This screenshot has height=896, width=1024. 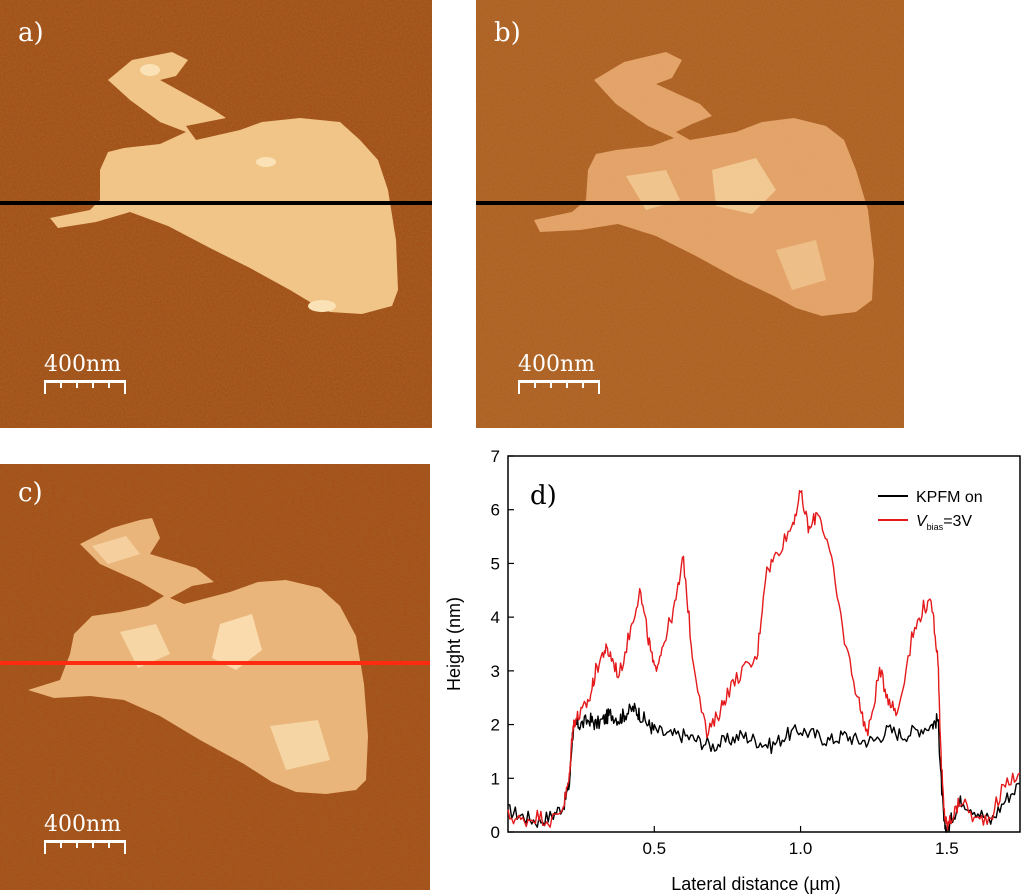 I want to click on series-line-kpfm, so click(x=764, y=767).